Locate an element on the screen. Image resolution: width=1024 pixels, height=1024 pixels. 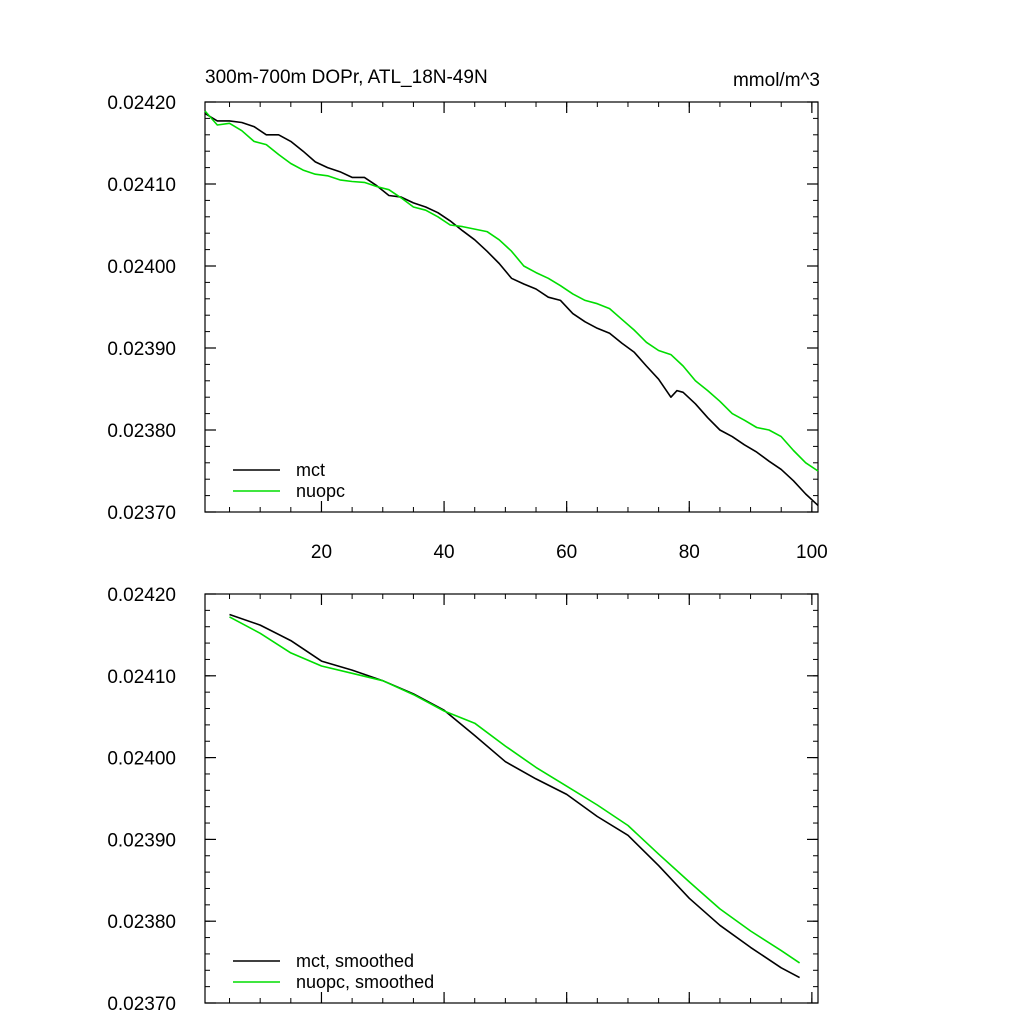
legend-label: nuopc is located at coordinates (320, 491).